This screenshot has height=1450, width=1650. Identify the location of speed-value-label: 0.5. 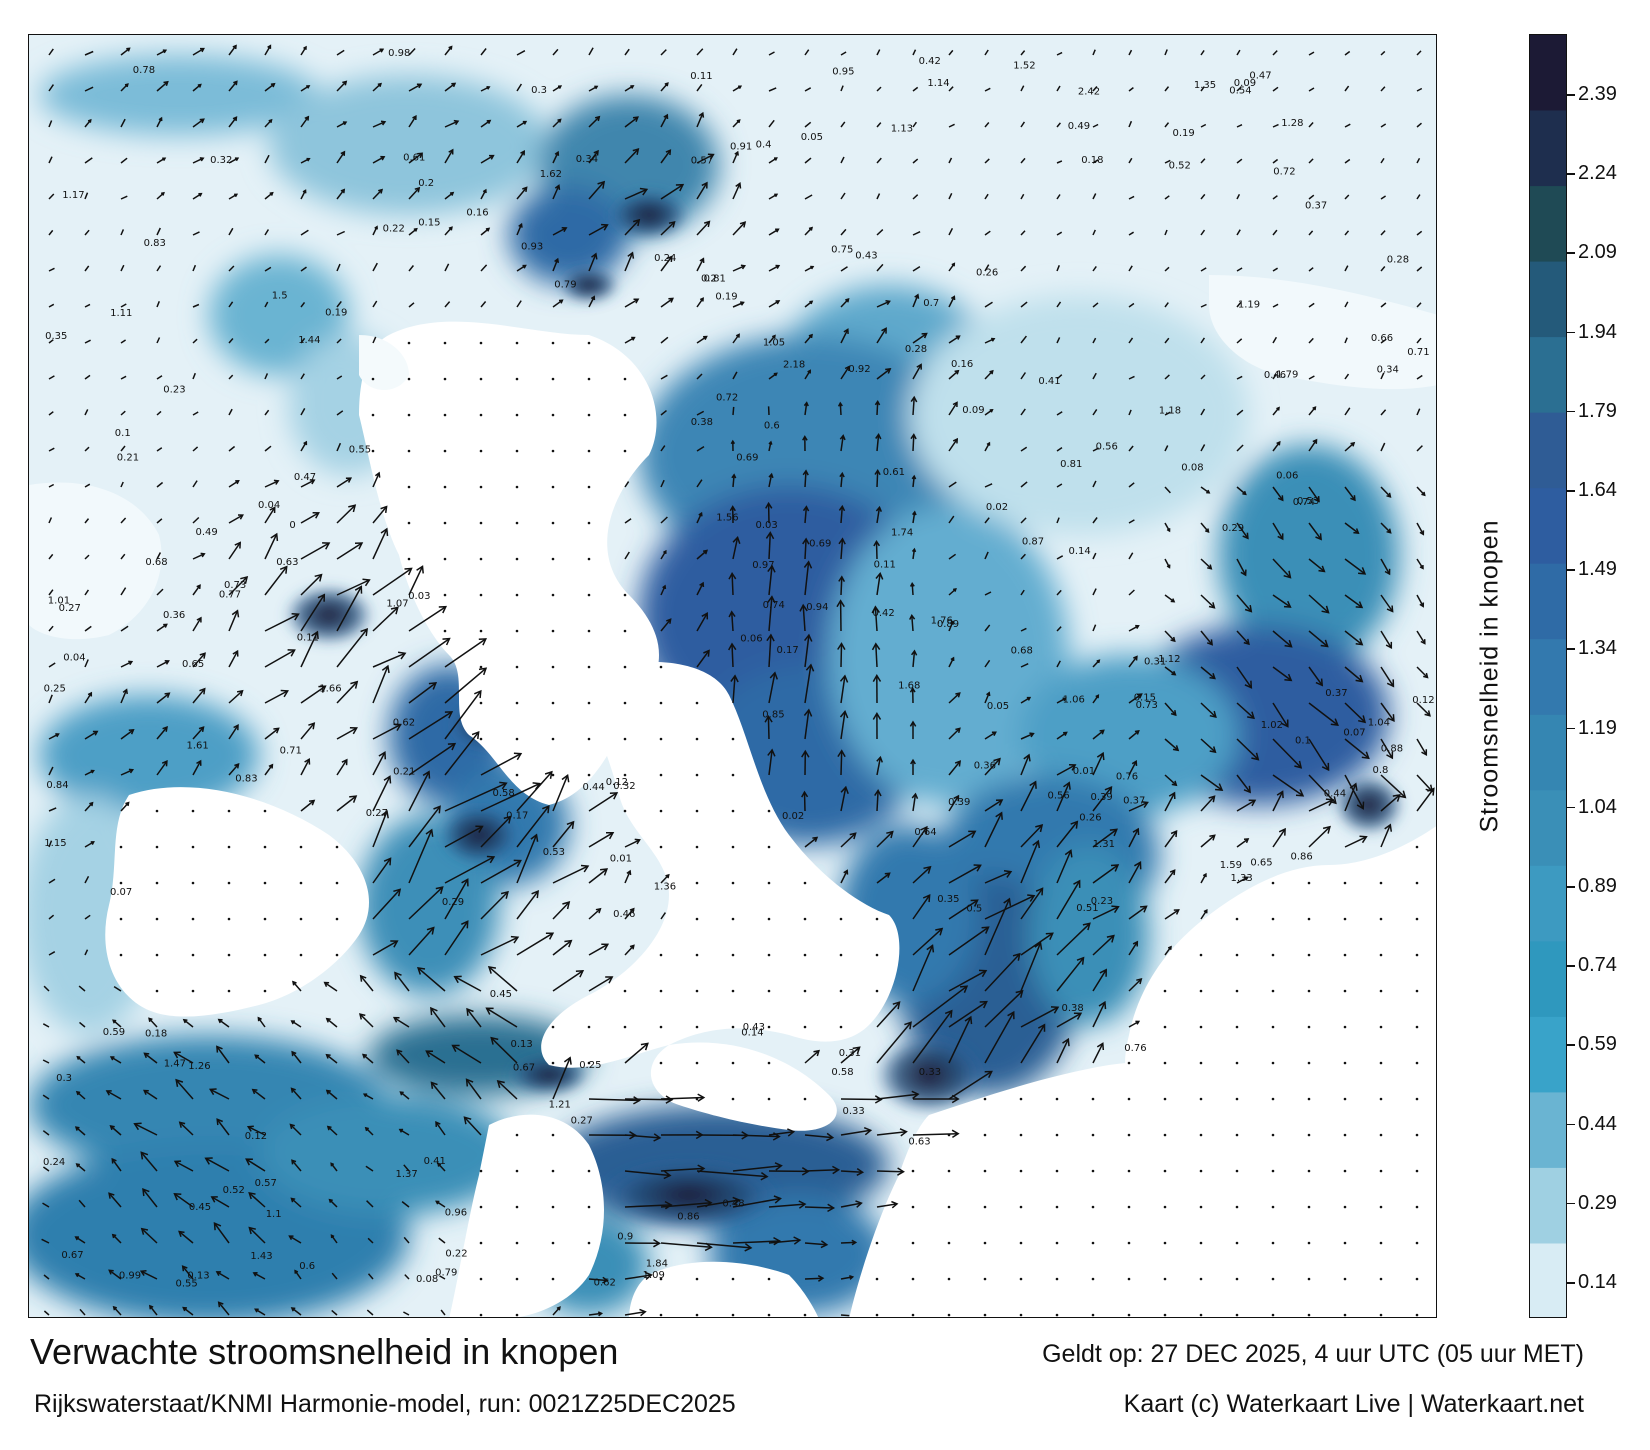
(974, 908).